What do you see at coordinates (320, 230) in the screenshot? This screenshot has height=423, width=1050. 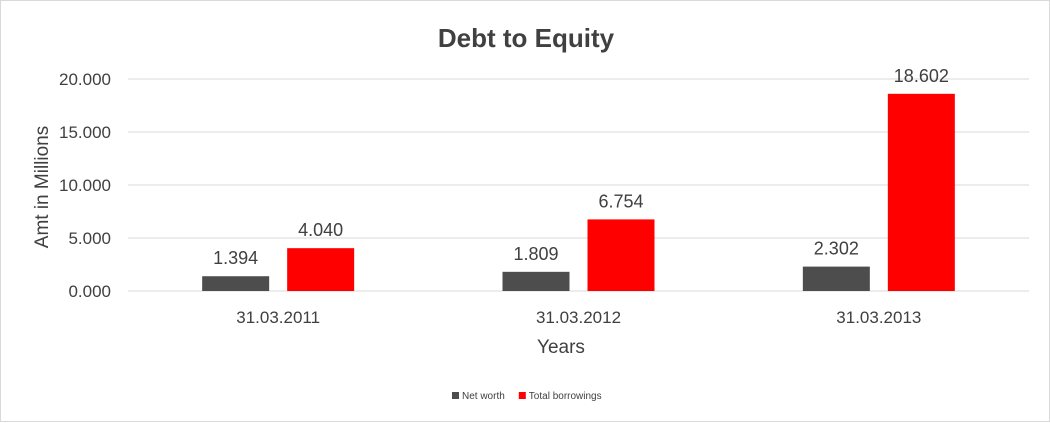 I see `data-label: 4.040` at bounding box center [320, 230].